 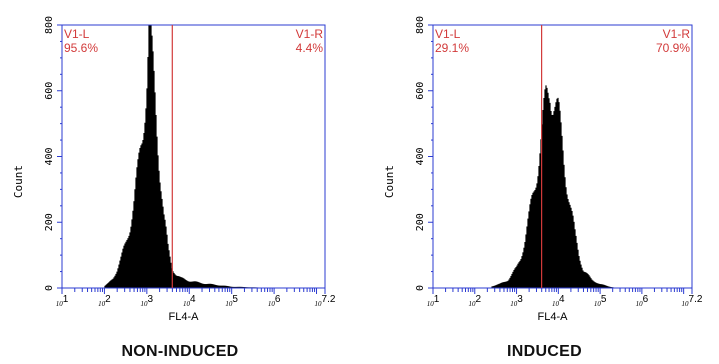 What do you see at coordinates (544, 351) in the screenshot?
I see `panel-caption: INDUCED` at bounding box center [544, 351].